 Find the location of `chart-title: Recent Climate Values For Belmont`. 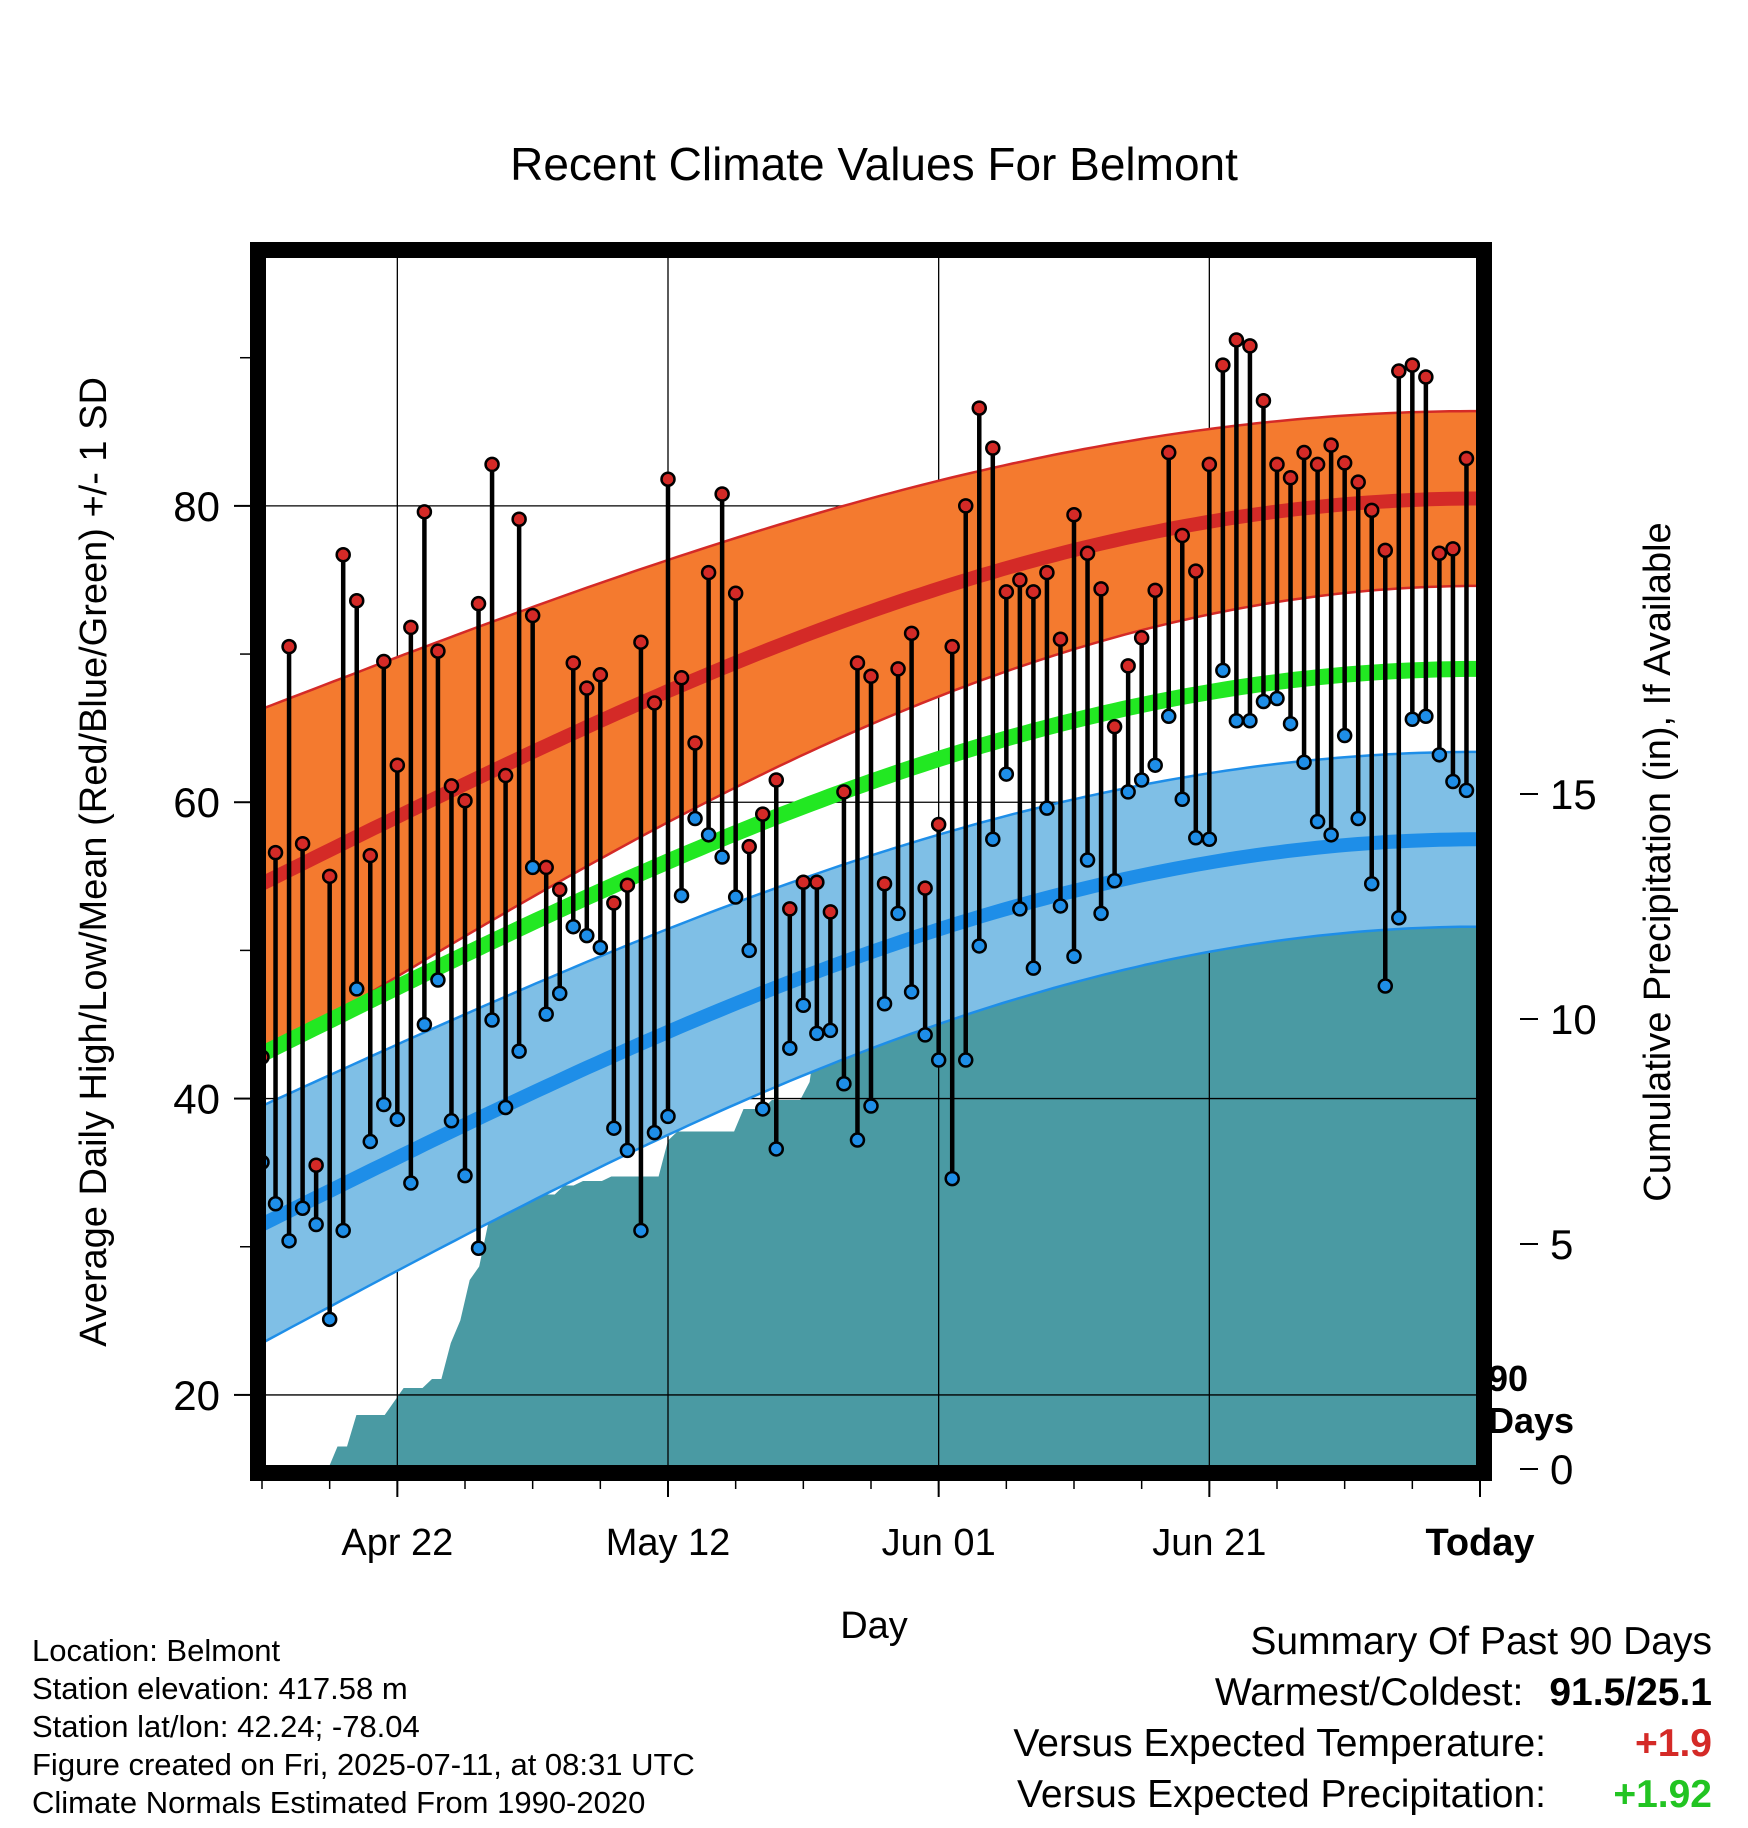

chart-title: Recent Climate Values For Belmont is located at coordinates (874, 164).